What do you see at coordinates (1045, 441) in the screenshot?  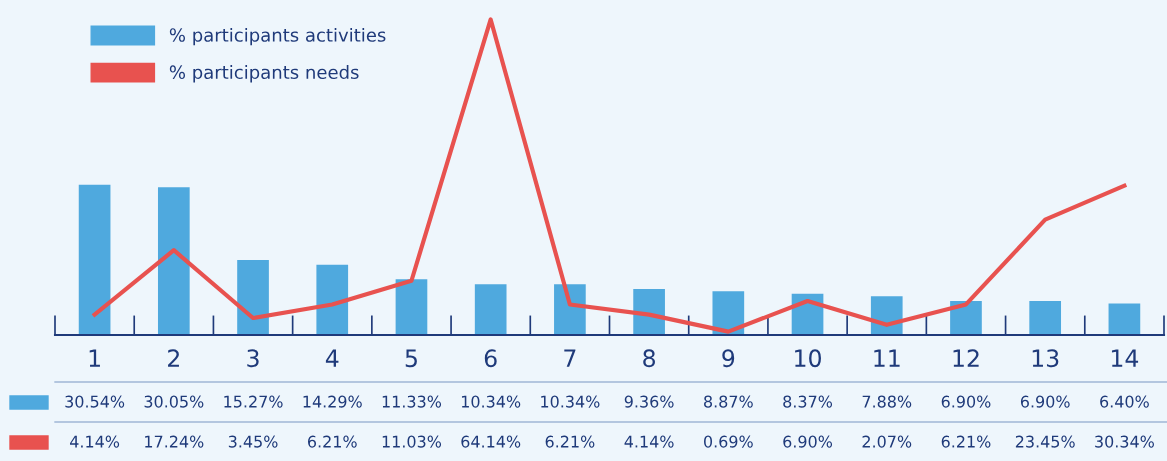 I see `data-label: 23.45%` at bounding box center [1045, 441].